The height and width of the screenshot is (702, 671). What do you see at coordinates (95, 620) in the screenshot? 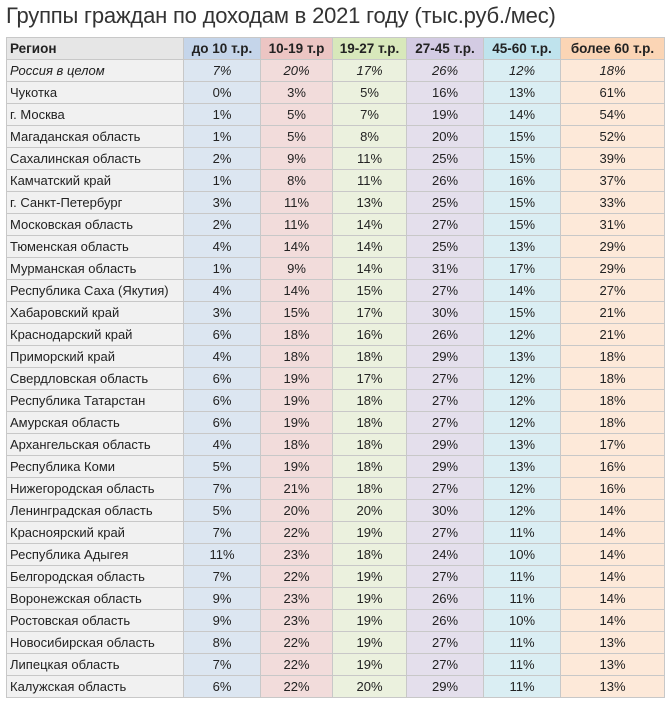
I see `region-cell: Ростовская область` at bounding box center [95, 620].